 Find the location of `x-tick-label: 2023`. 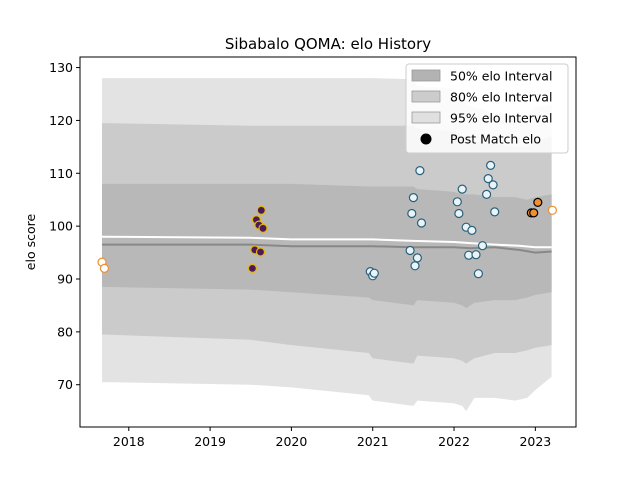

x-tick-label: 2023 is located at coordinates (535, 441).